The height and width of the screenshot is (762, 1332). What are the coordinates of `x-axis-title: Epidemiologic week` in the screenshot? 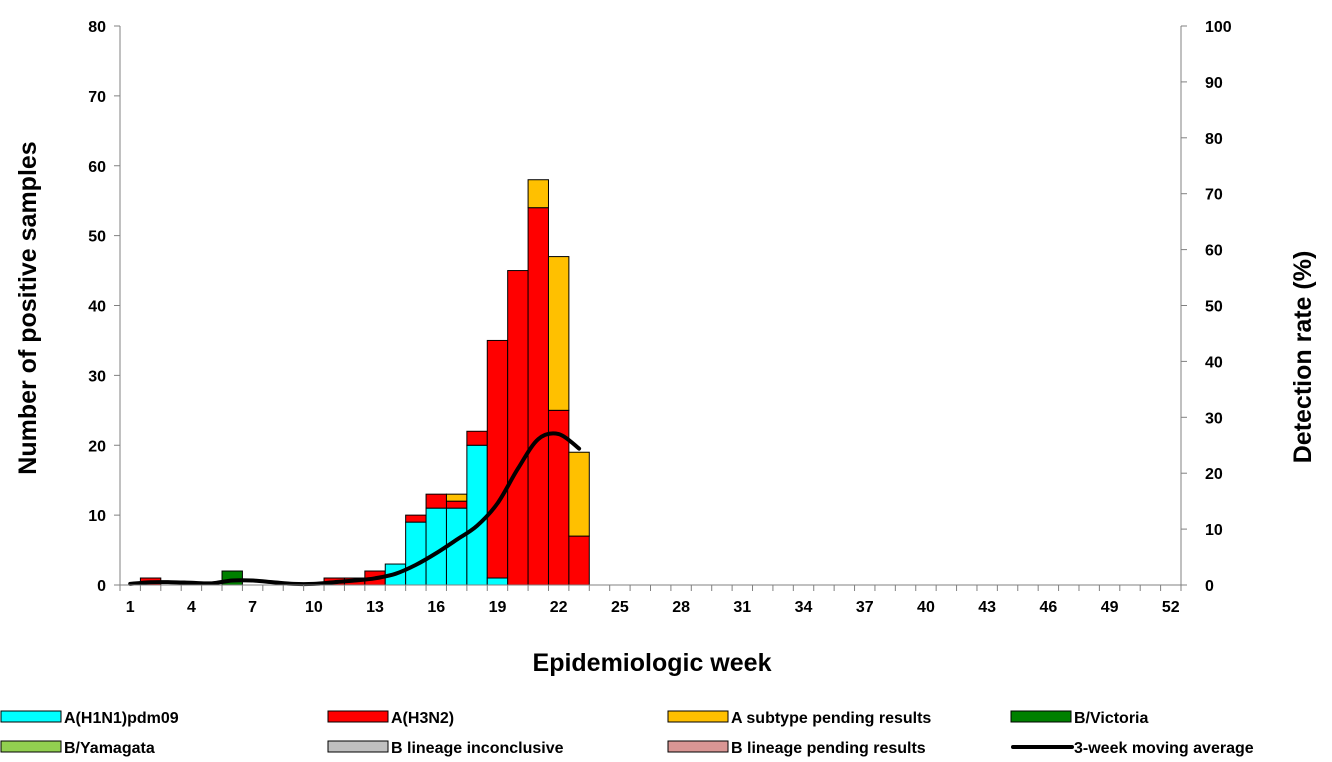 It's located at (652, 663).